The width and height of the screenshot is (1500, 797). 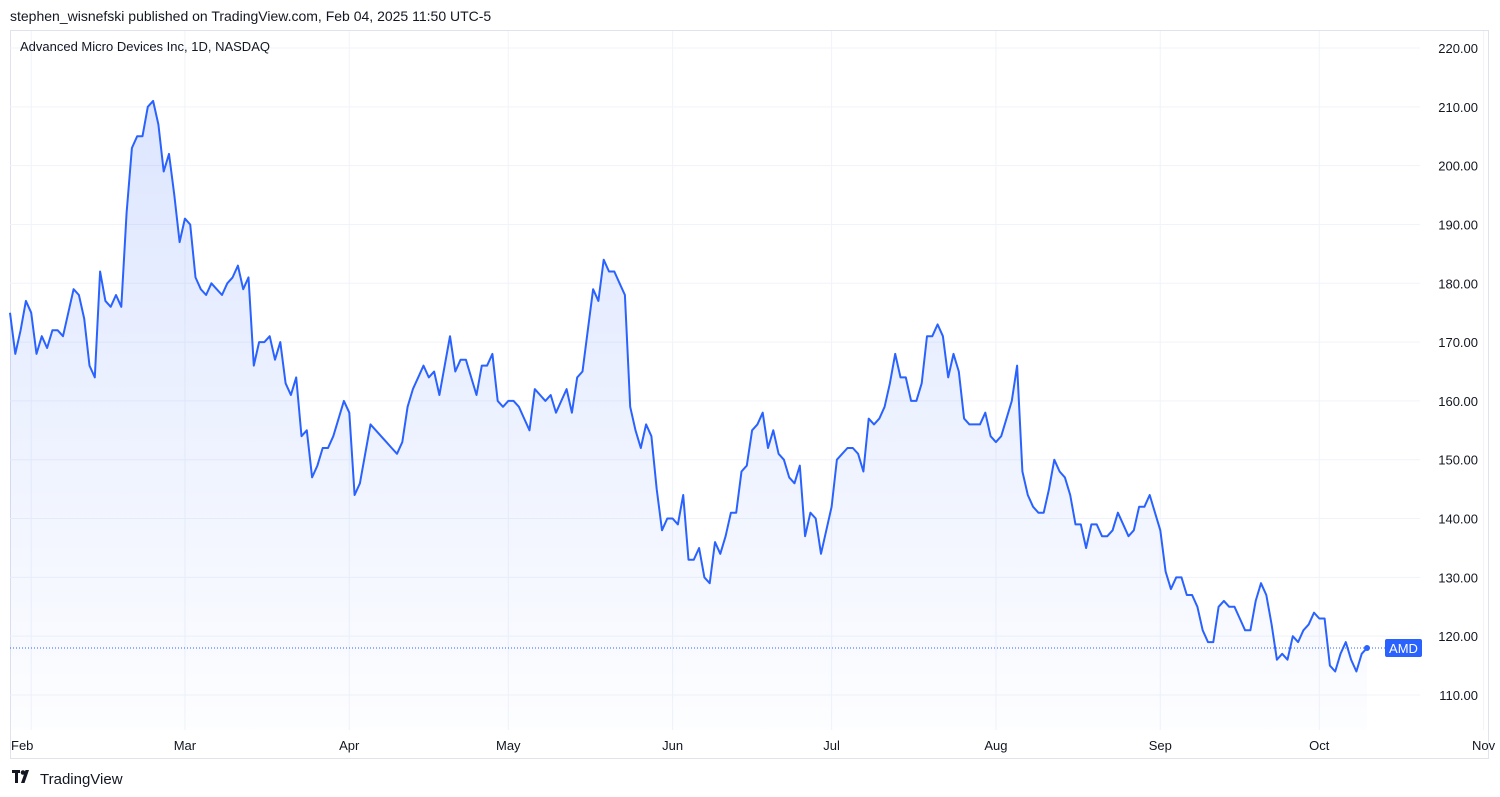 I want to click on chart-title: Advanced Micro Devices Inc, 1D, NASDAQ, so click(x=145, y=46).